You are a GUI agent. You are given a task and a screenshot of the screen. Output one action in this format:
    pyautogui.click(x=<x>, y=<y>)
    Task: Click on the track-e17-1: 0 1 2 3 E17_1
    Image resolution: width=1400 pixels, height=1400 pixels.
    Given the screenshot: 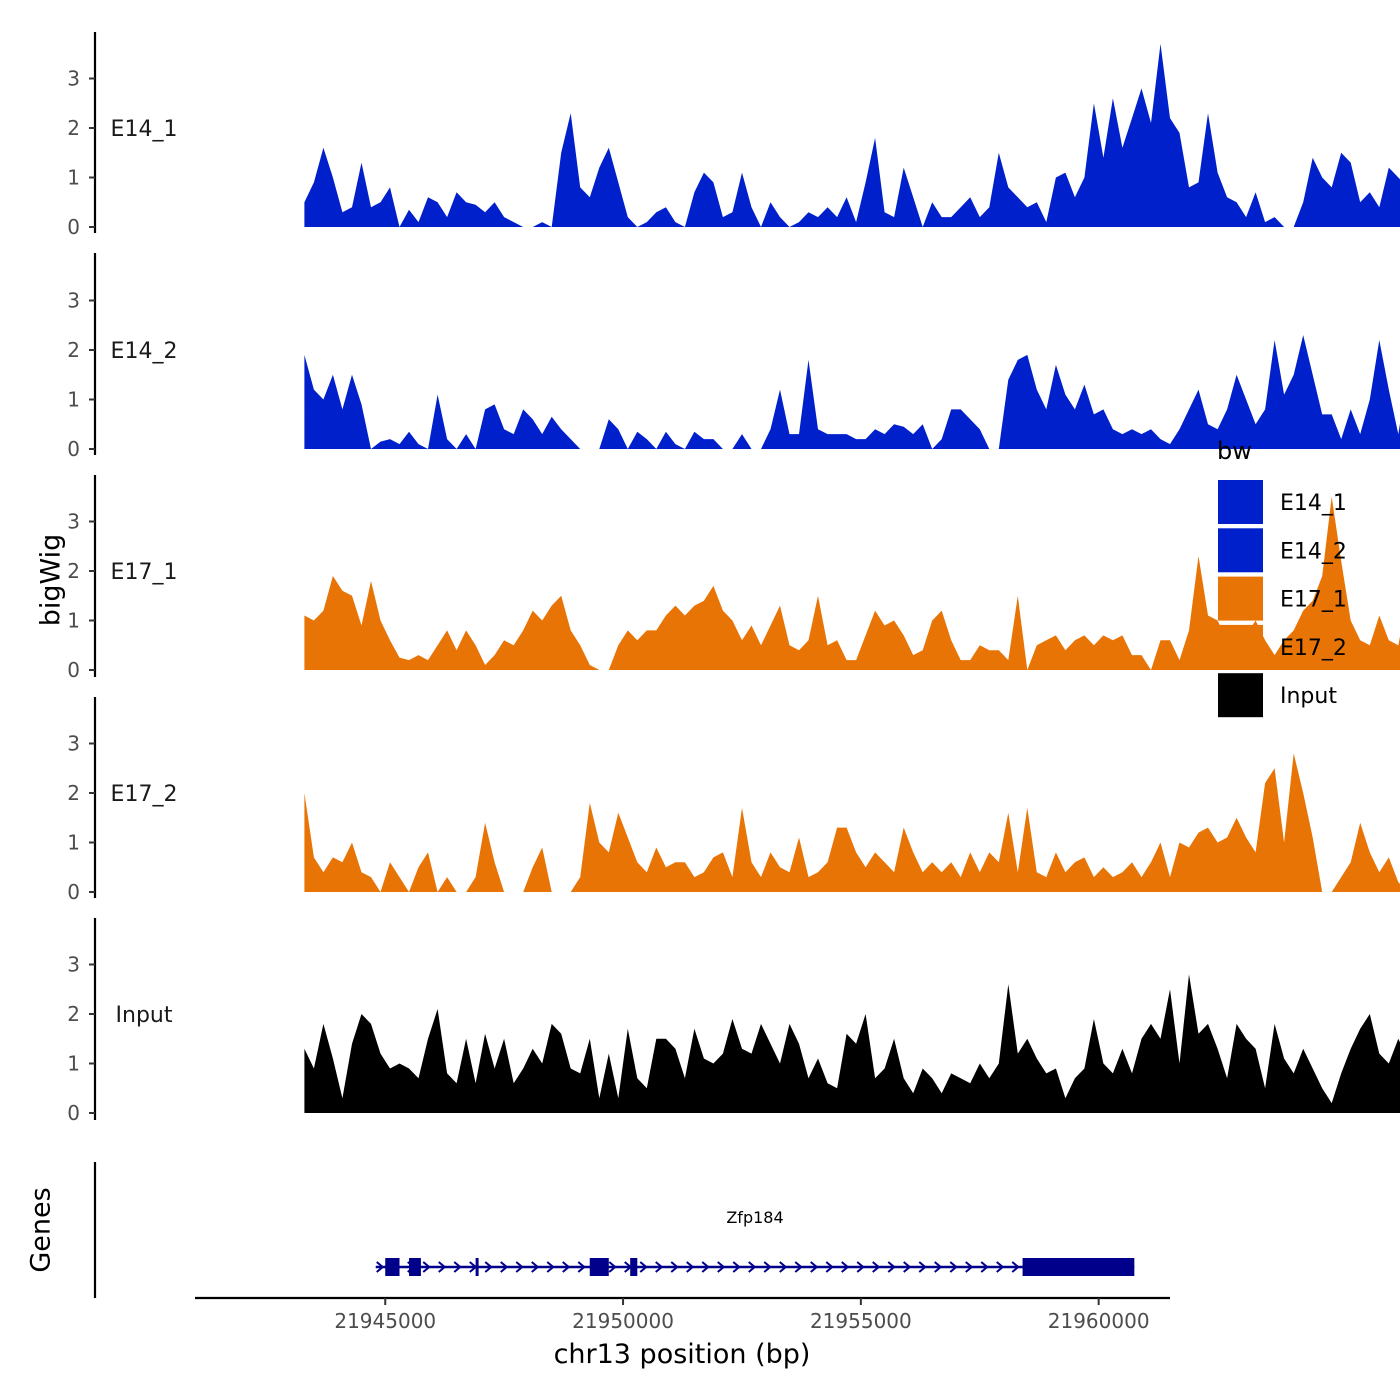 What is the action you would take?
    pyautogui.click(x=733, y=578)
    